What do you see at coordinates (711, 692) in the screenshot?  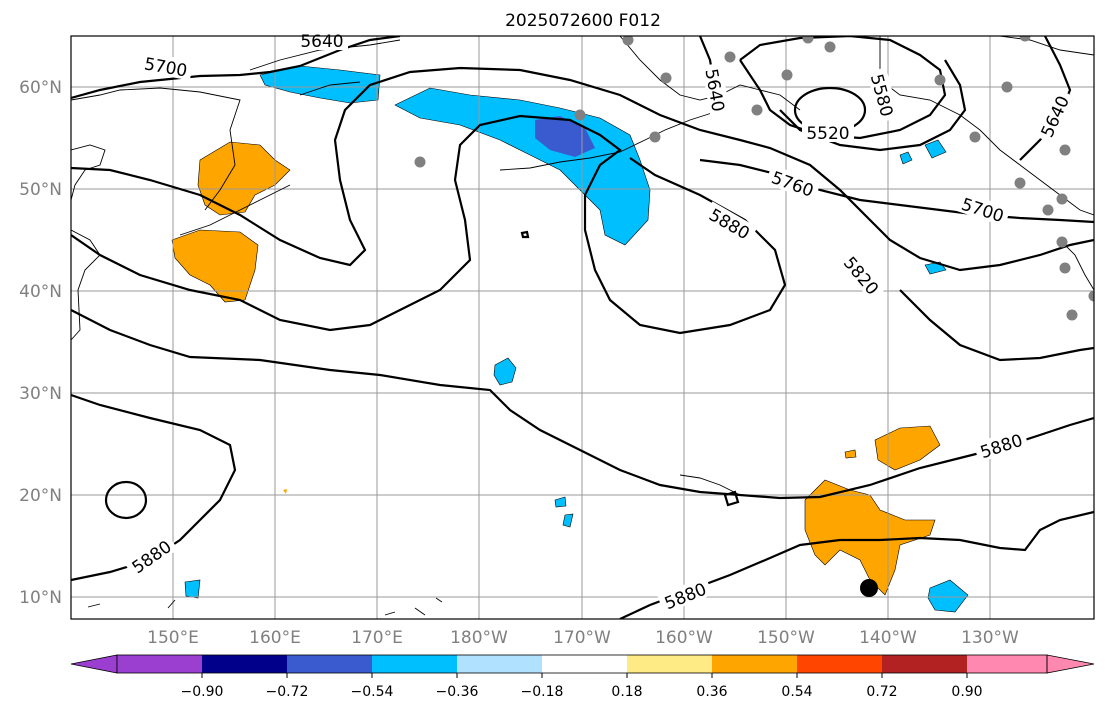 I see `colorbar-tick-label: 0.36` at bounding box center [711, 692].